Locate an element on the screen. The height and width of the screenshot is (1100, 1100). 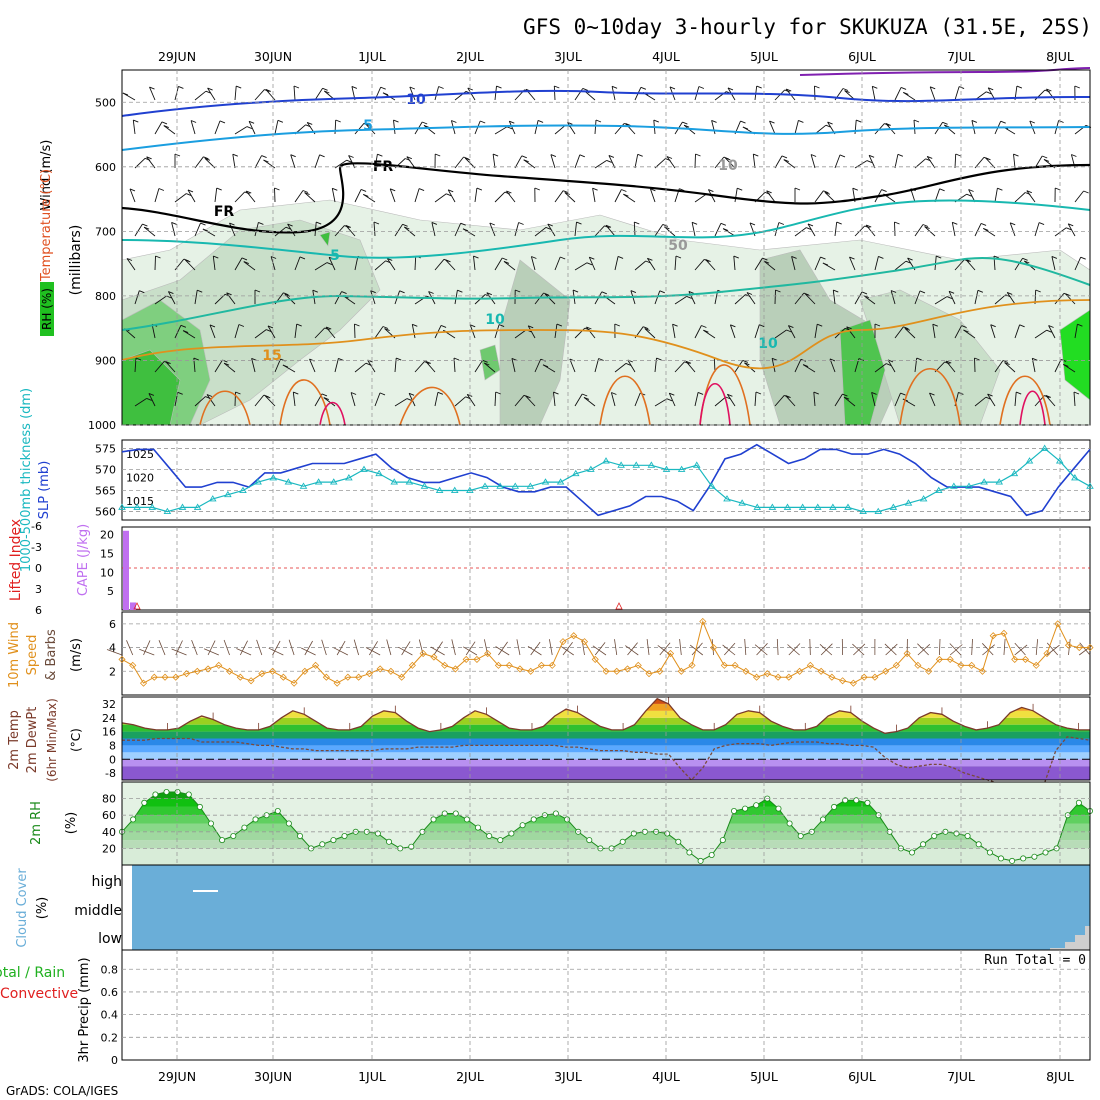
date-label: 7JUL is located at coordinates (961, 1076).